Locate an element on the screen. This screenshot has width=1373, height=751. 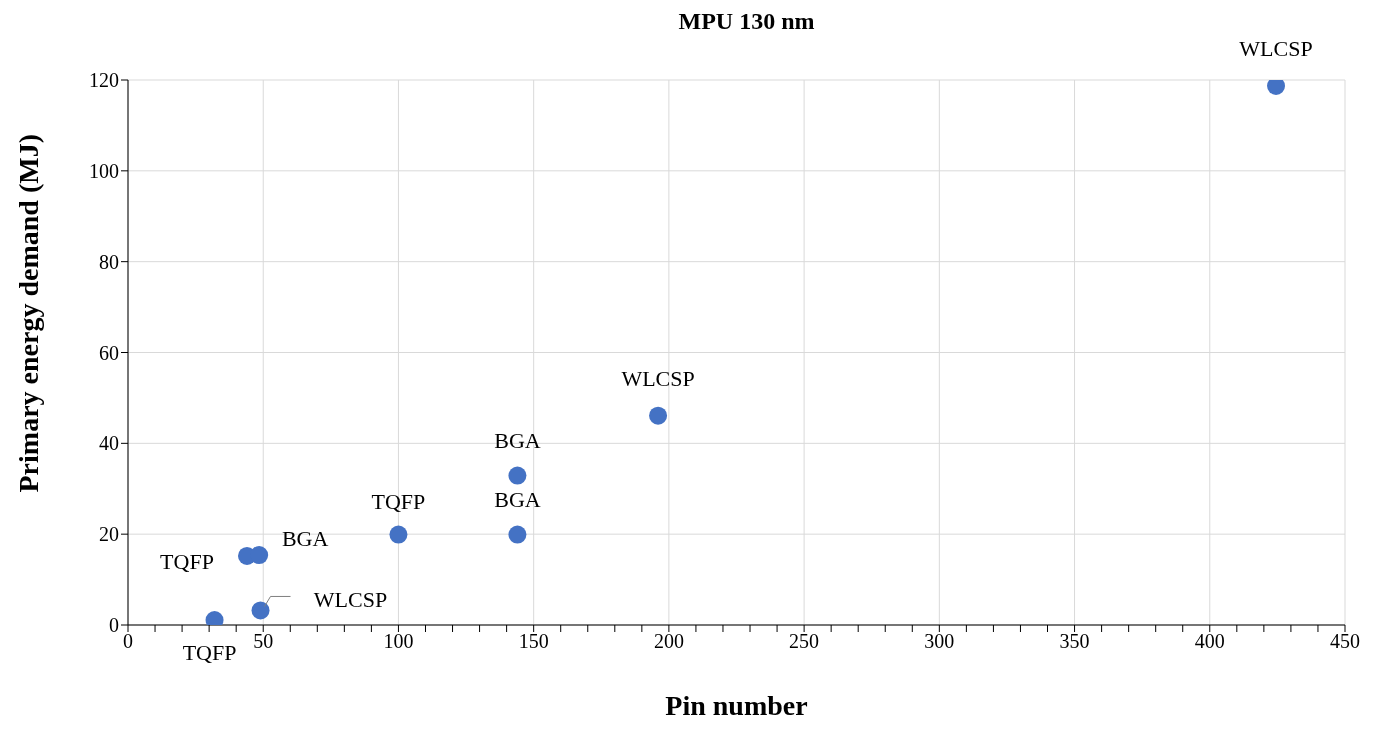
y-tick-label: 40 is located at coordinates (109, 443).